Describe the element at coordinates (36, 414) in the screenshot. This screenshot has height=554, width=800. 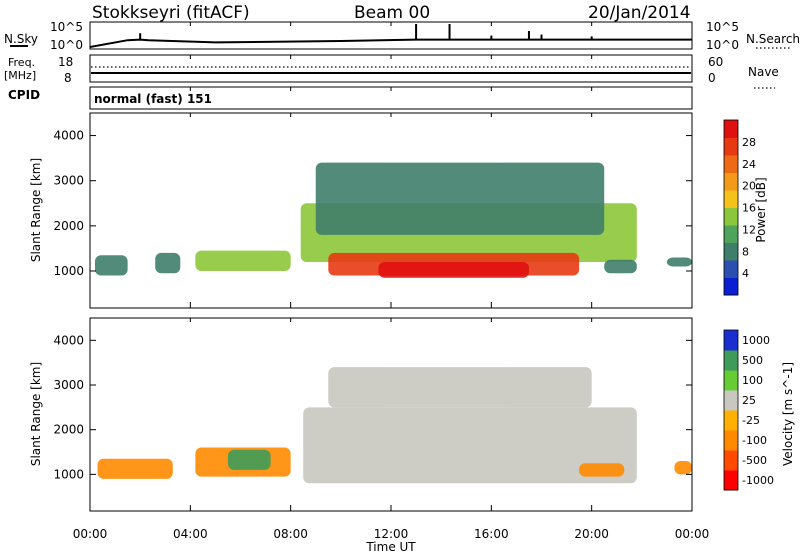
I see `velocity-y-axis-label: Slant Range [km]` at that location.